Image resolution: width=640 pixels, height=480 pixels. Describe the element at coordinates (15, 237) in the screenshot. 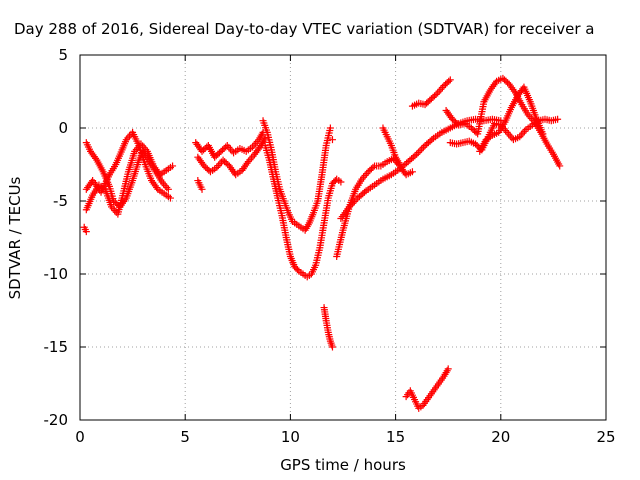

I see `y-axis-label: SDTVAR / TECUs` at that location.